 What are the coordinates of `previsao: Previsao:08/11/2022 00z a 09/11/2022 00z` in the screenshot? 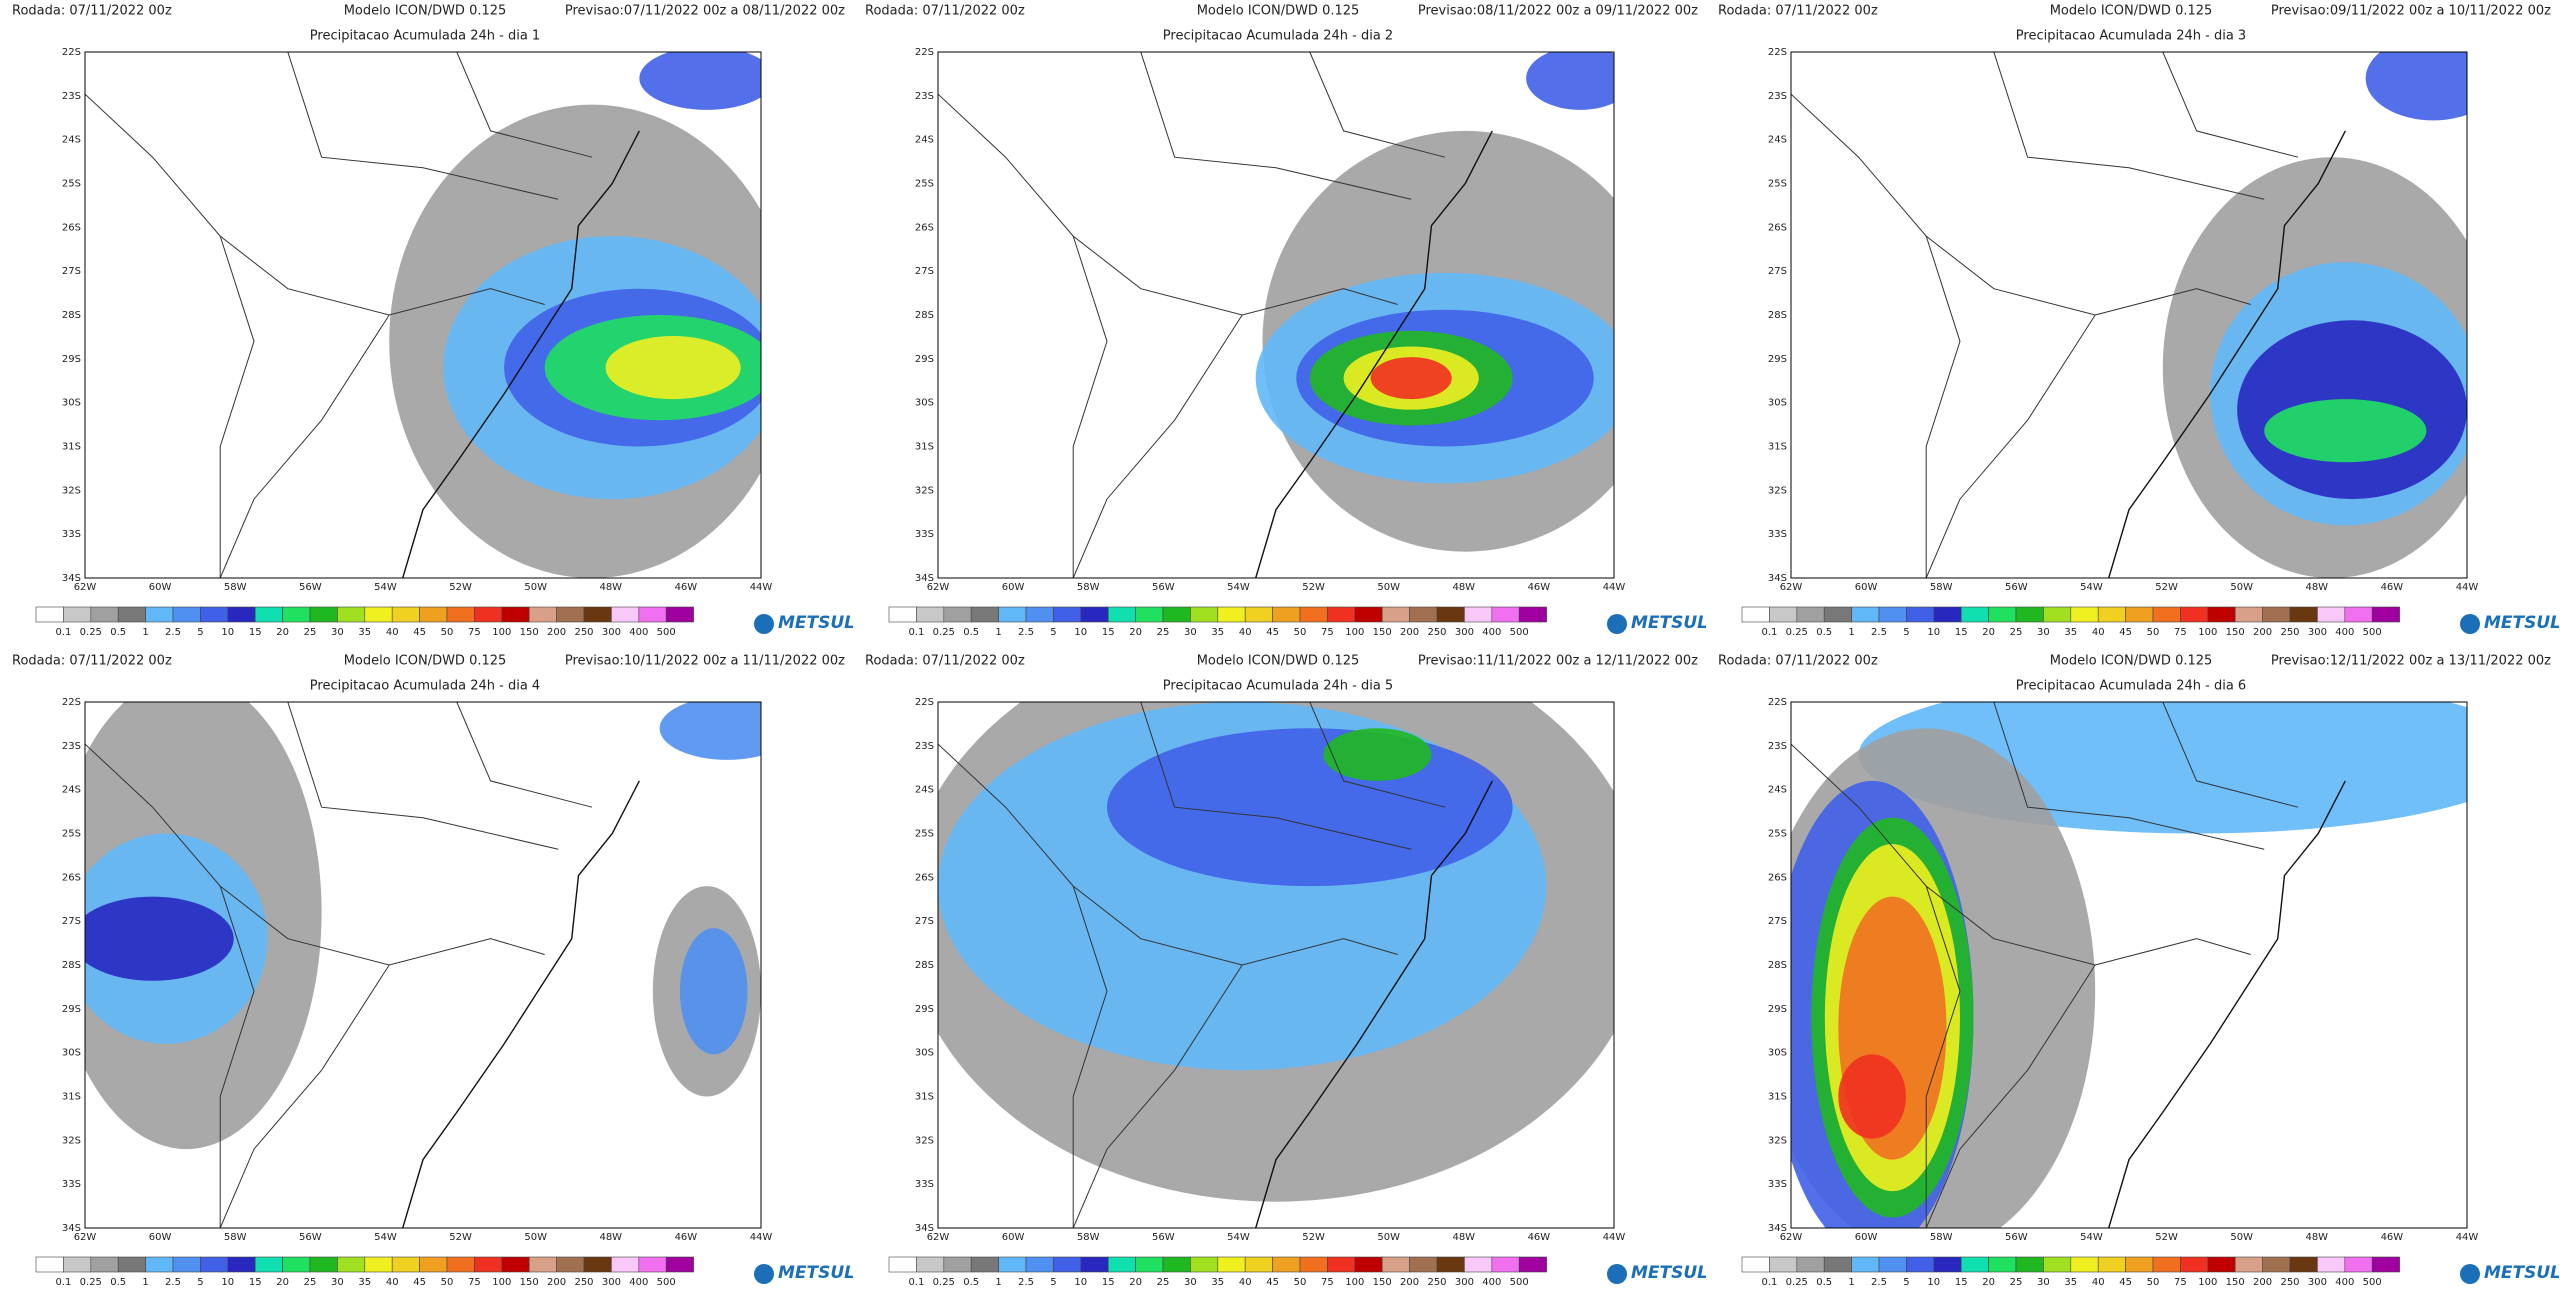 It's located at (1558, 11).